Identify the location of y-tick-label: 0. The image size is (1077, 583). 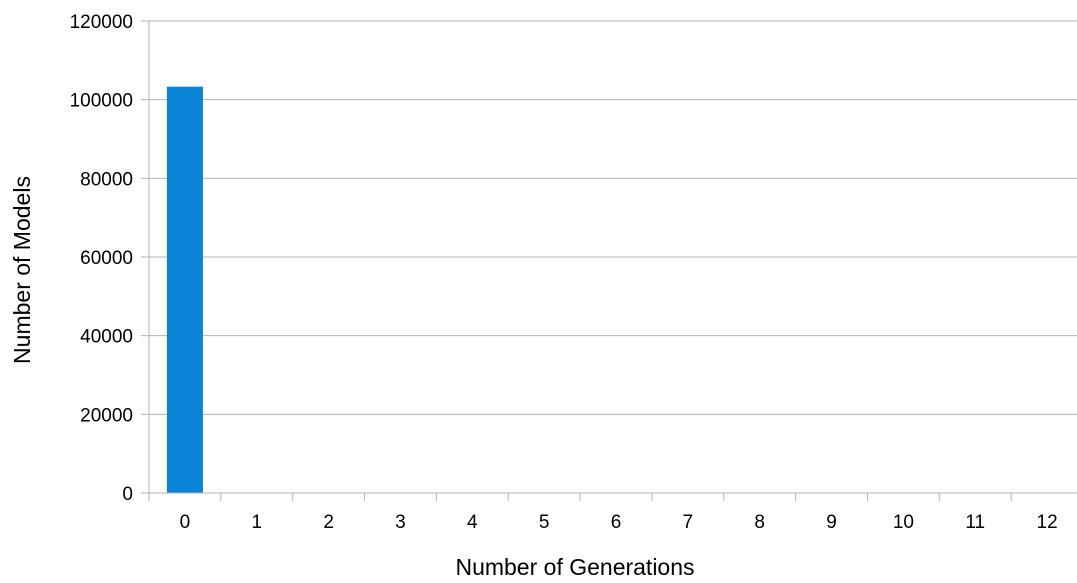
(127, 494).